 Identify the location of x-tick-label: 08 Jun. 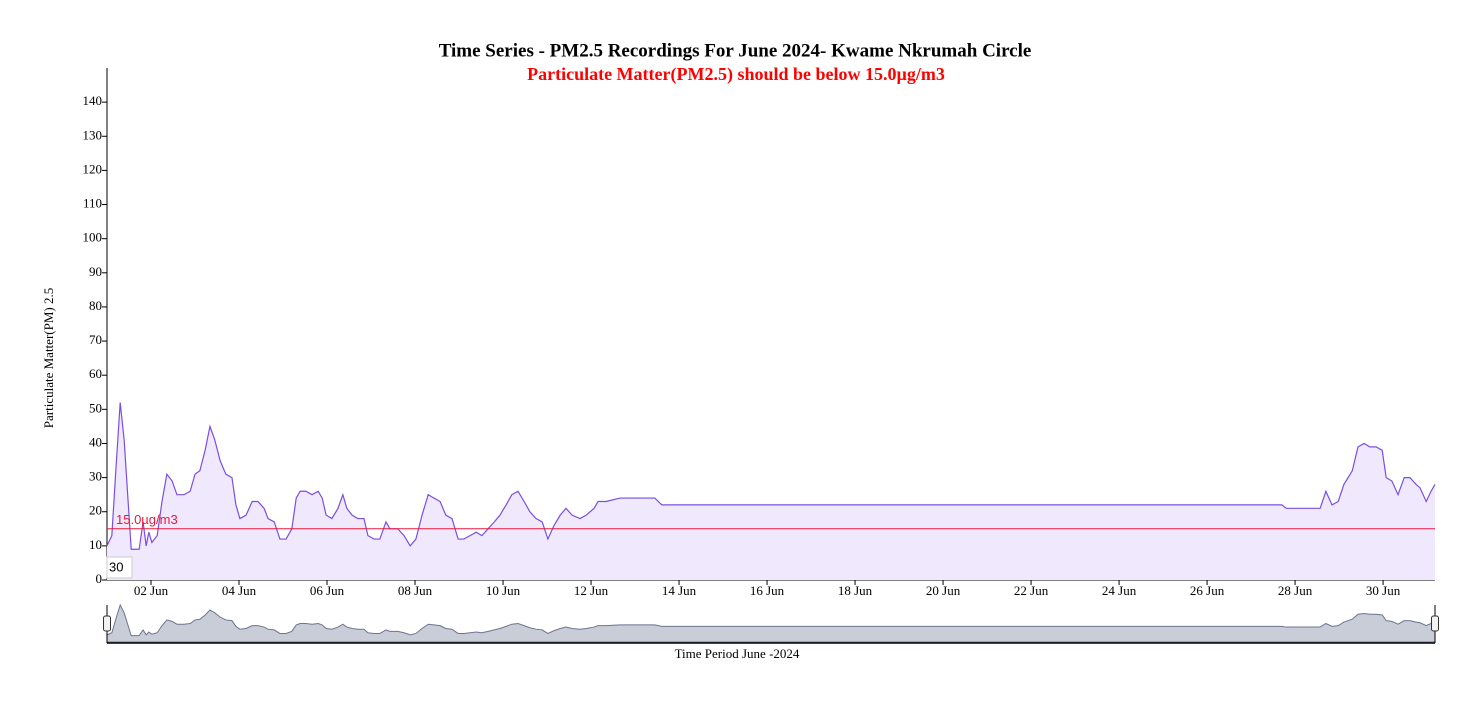
(415, 590).